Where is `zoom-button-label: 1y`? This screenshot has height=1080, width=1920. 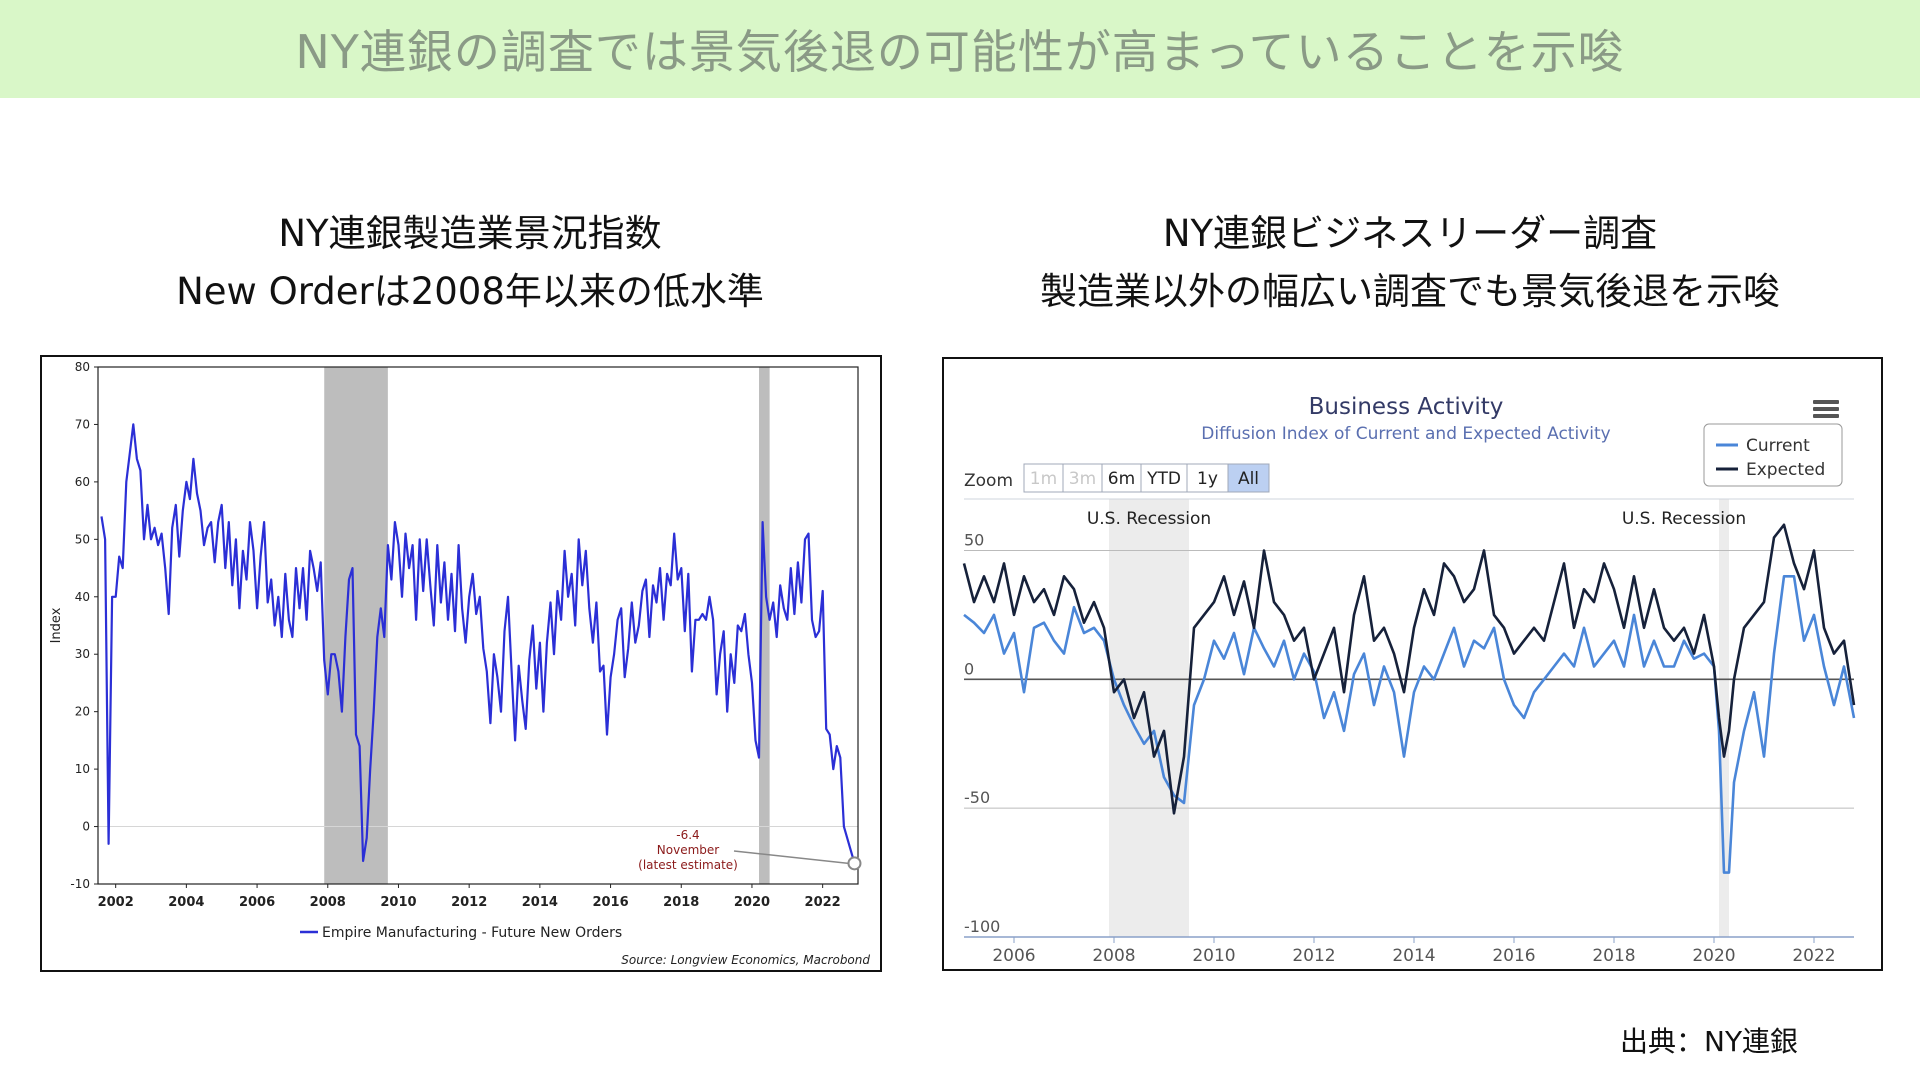
zoom-button-label: 1y is located at coordinates (1207, 479).